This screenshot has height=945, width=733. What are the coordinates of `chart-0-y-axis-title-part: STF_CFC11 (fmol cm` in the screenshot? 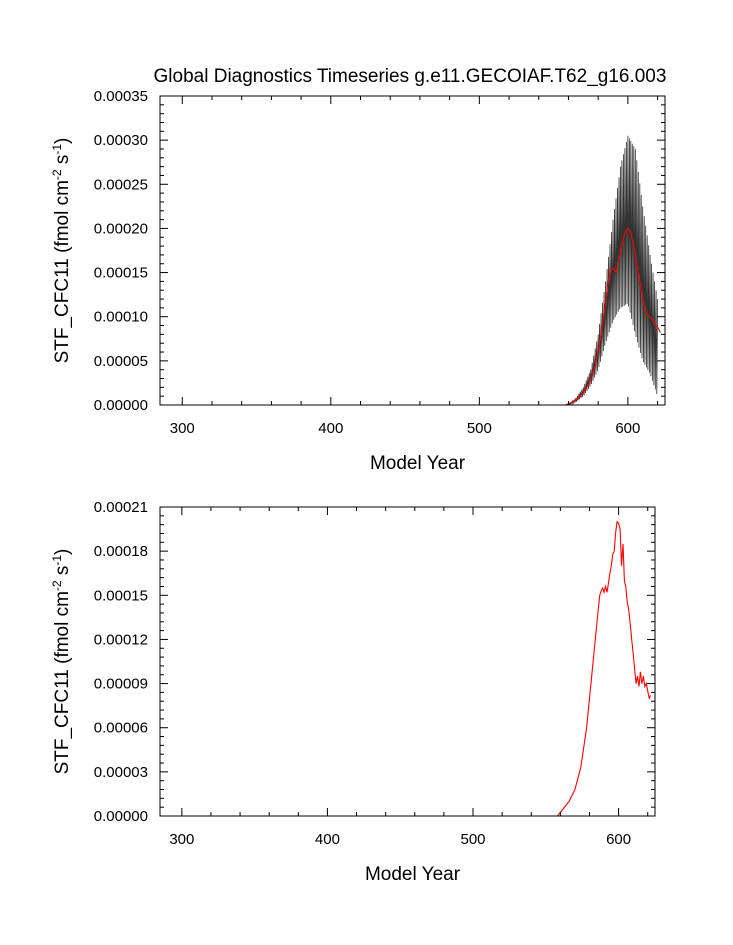 It's located at (62, 271).